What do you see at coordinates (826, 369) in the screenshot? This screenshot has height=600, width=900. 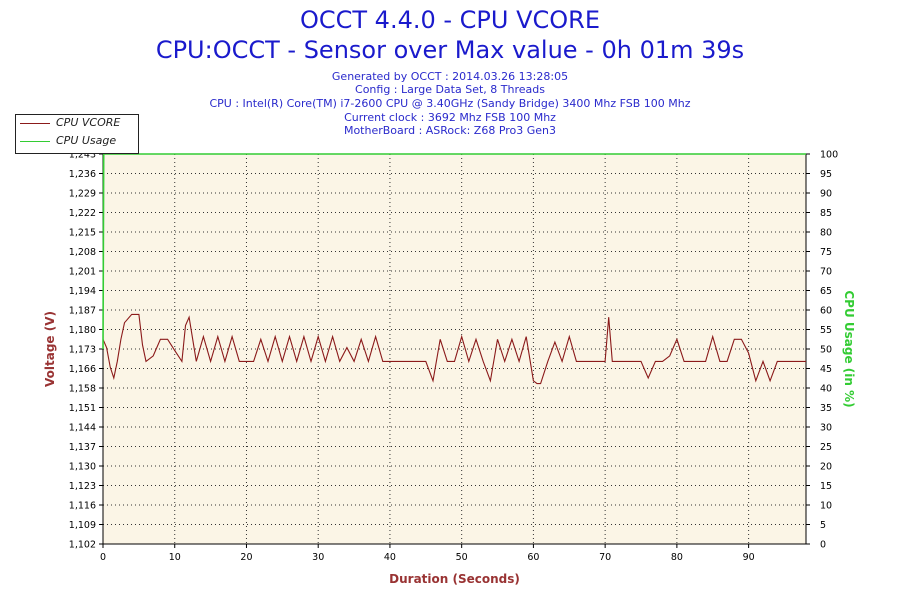 I see `y2-tick-label: 45` at bounding box center [826, 369].